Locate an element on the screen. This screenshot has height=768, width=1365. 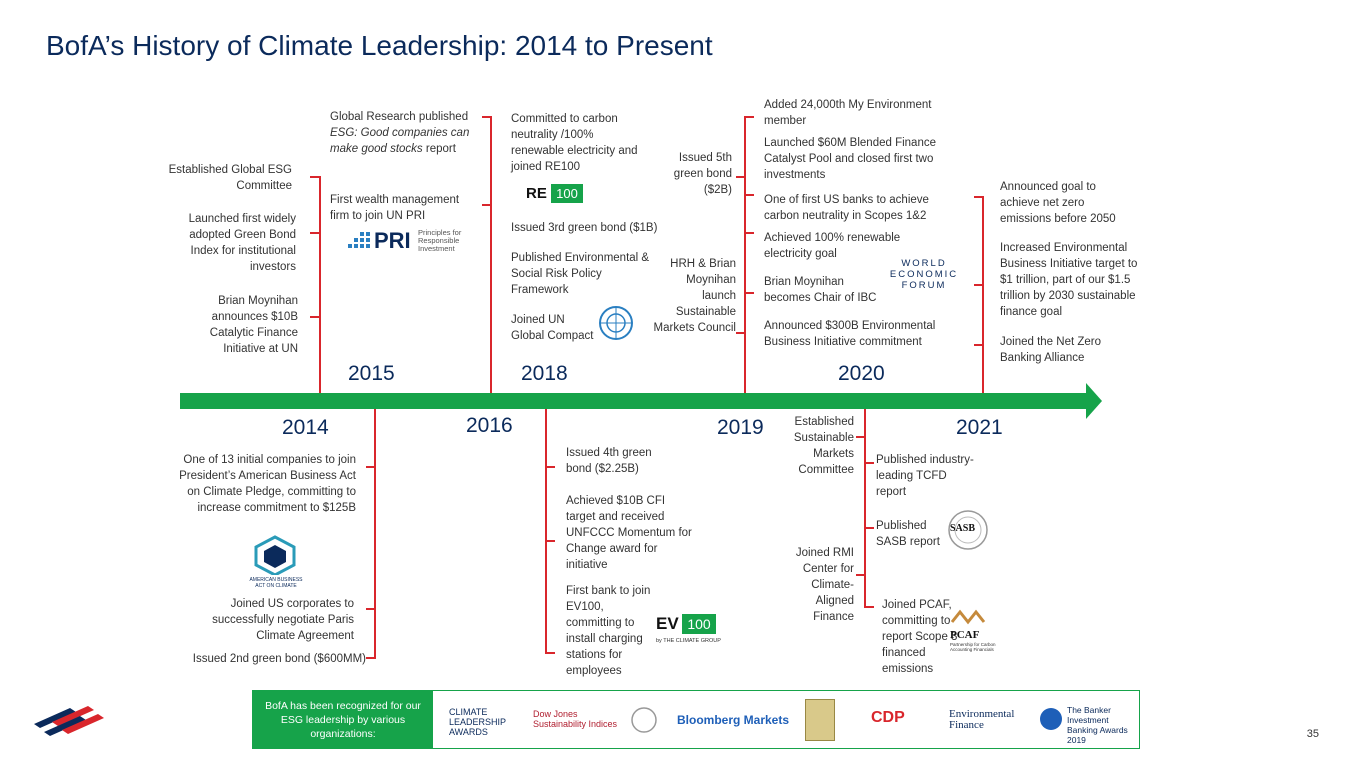
ev100-100: 100 is located at coordinates (699, 624).